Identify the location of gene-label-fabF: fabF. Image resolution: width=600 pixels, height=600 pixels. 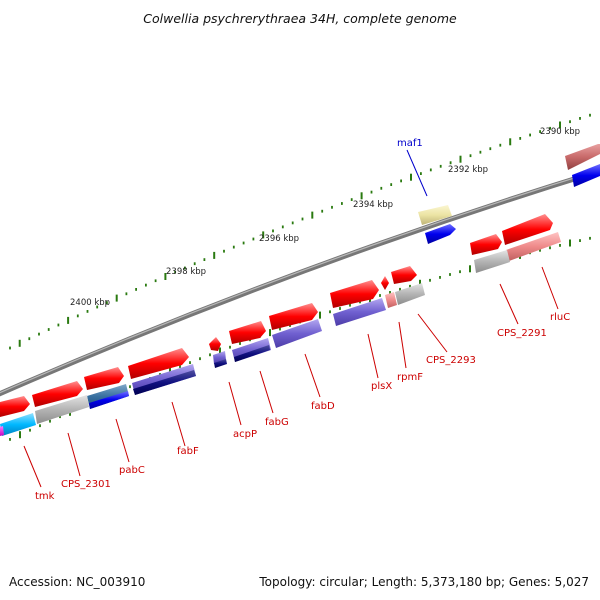
(188, 451).